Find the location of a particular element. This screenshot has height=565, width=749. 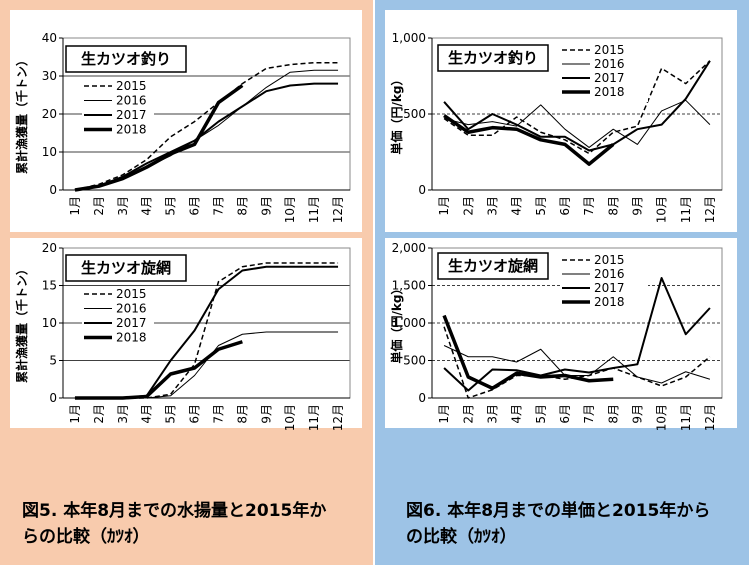

chart-title: 生カツオ釣り is located at coordinates (126, 59).